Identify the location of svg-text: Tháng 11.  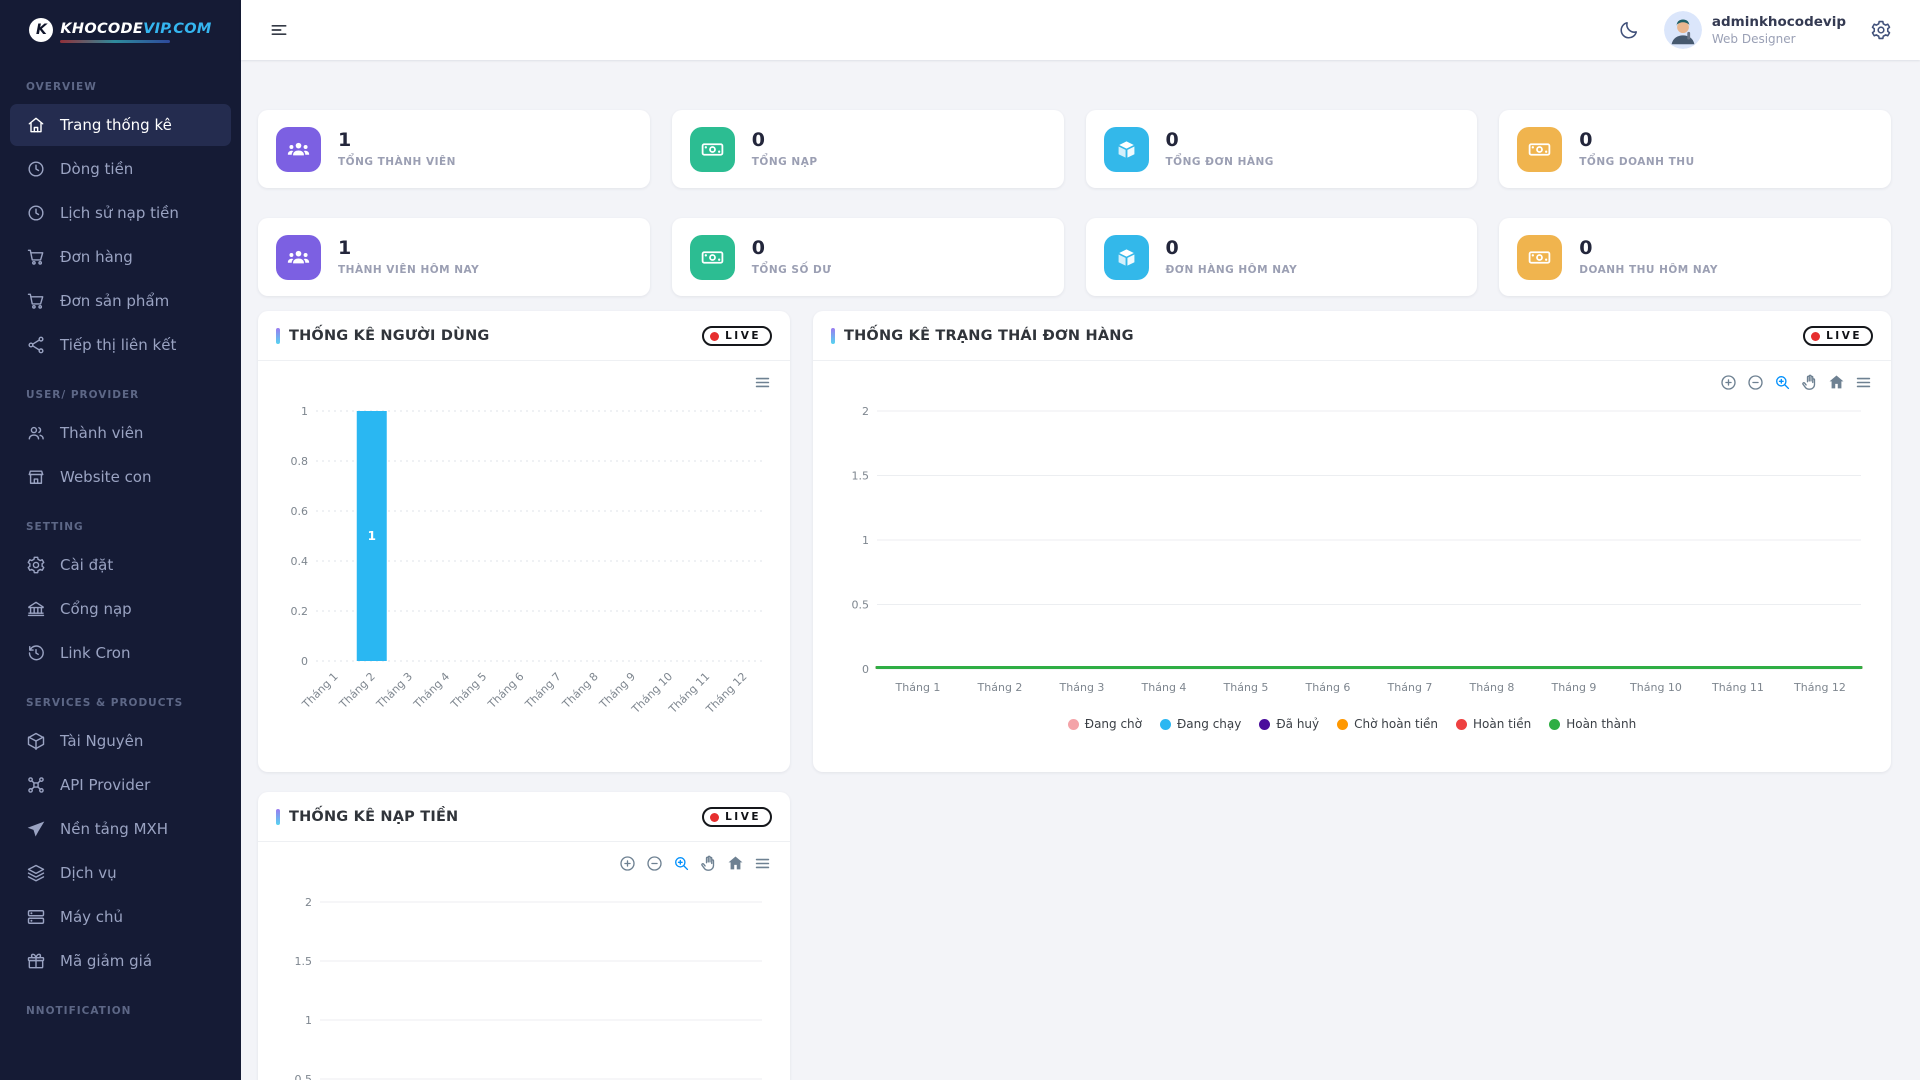
(1737, 687).